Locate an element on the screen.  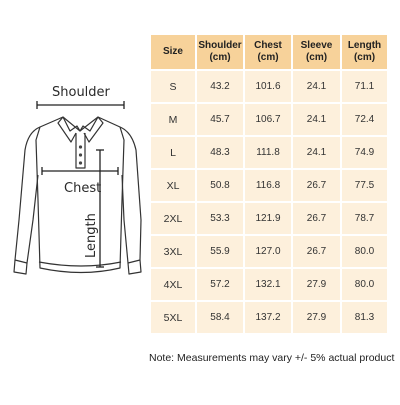
chest-cell: 116.8 is located at coordinates (268, 185).